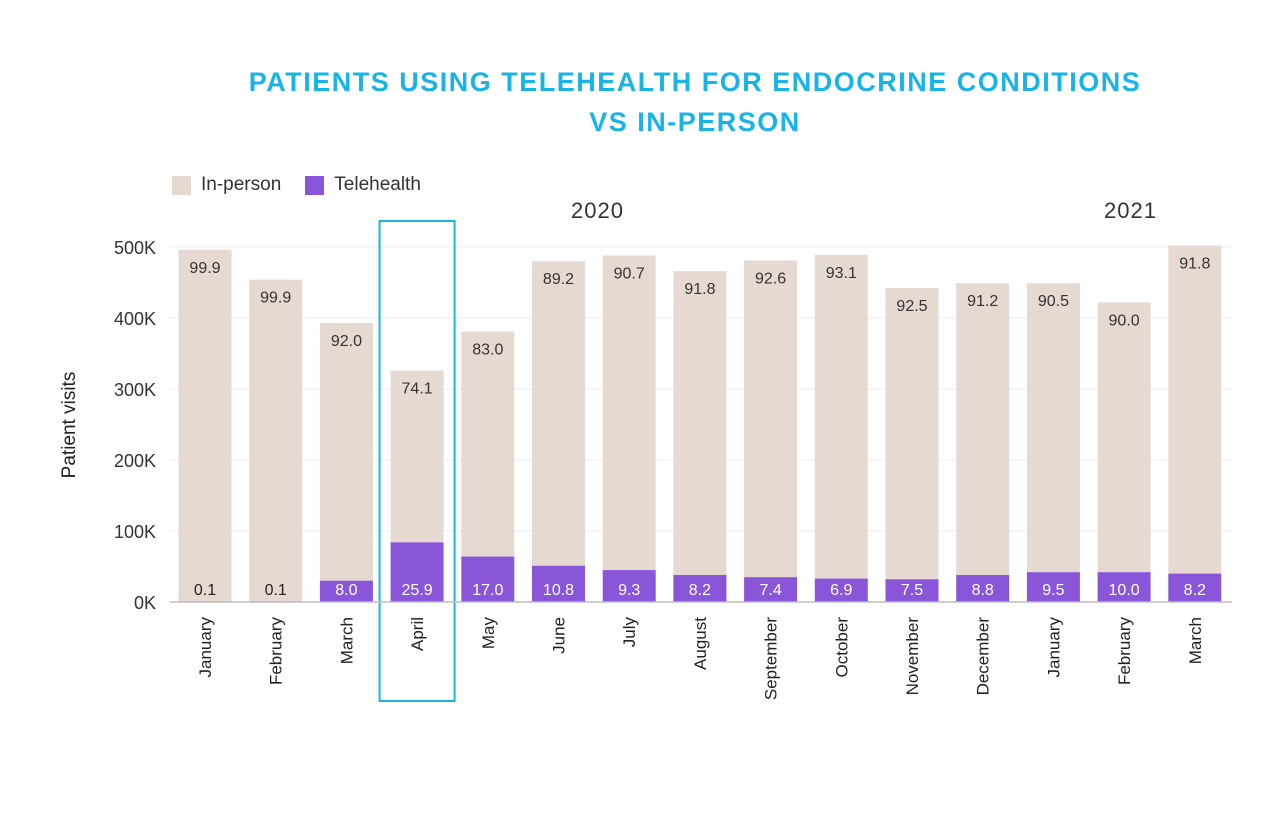 The image size is (1276, 835). I want to click on chart-title-line-2: VS IN-PERSON, so click(695, 122).